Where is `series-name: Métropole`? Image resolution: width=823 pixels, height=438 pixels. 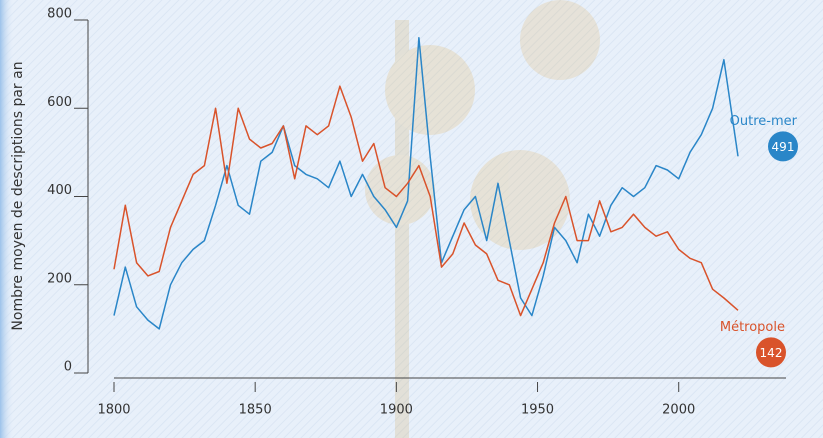 series-name: Métropole is located at coordinates (752, 327).